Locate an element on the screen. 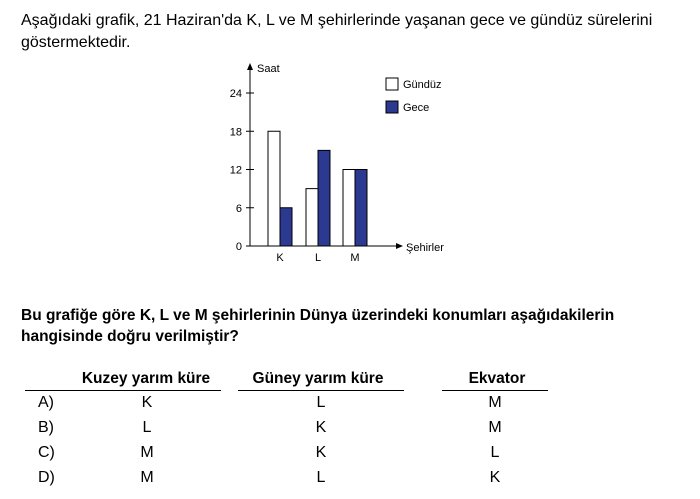 This screenshot has height=499, width=700. header-ekvator: Ekvator is located at coordinates (497, 378).